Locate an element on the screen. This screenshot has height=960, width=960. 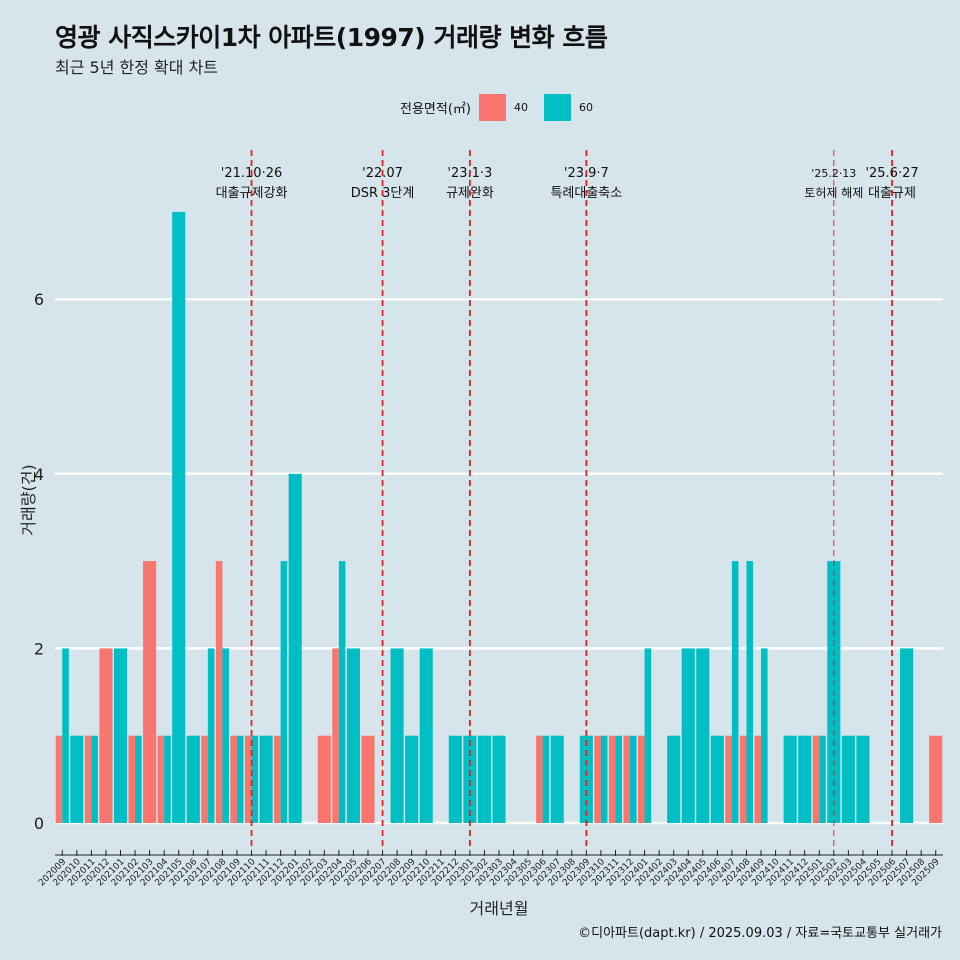
event-label: 규제완화 is located at coordinates (470, 193).